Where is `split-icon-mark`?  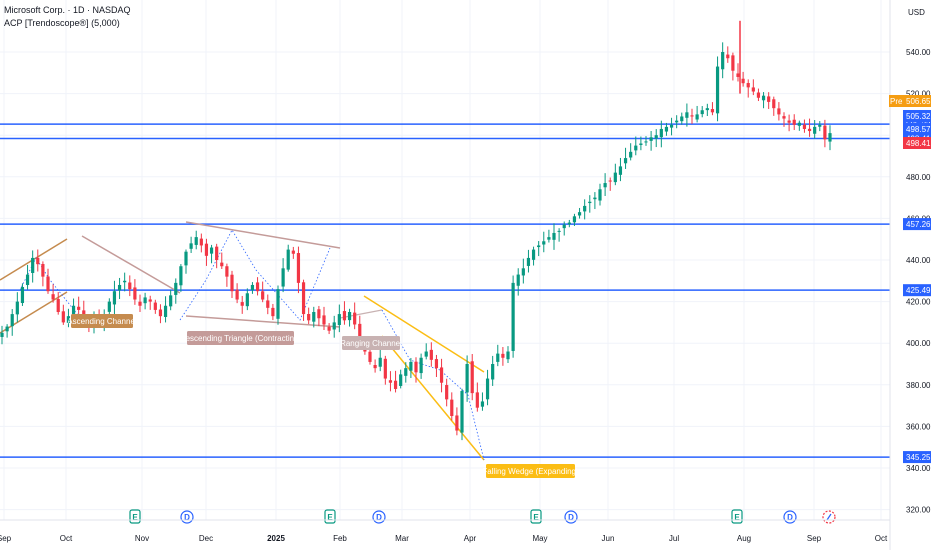 split-icon-mark is located at coordinates (829, 517).